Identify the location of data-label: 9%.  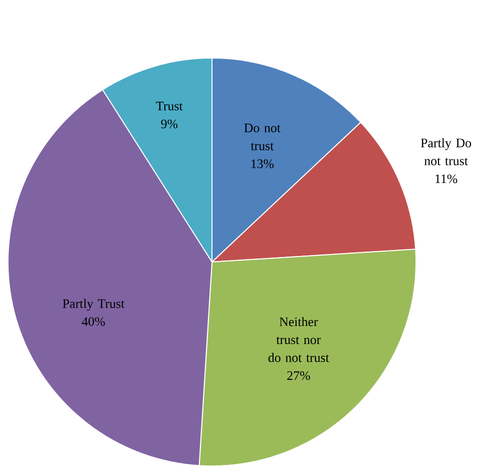
(169, 124).